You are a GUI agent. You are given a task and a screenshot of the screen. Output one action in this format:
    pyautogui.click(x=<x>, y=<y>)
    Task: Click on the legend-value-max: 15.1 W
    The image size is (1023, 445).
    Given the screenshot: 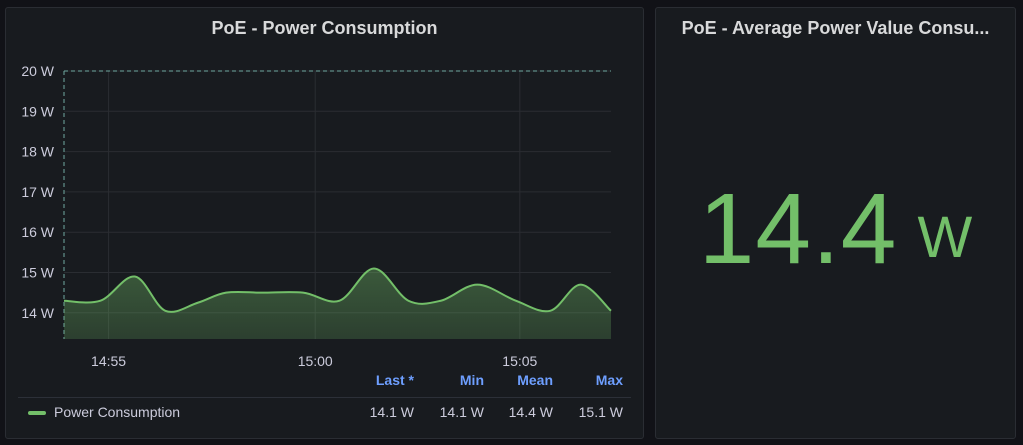 What is the action you would take?
    pyautogui.click(x=600, y=412)
    